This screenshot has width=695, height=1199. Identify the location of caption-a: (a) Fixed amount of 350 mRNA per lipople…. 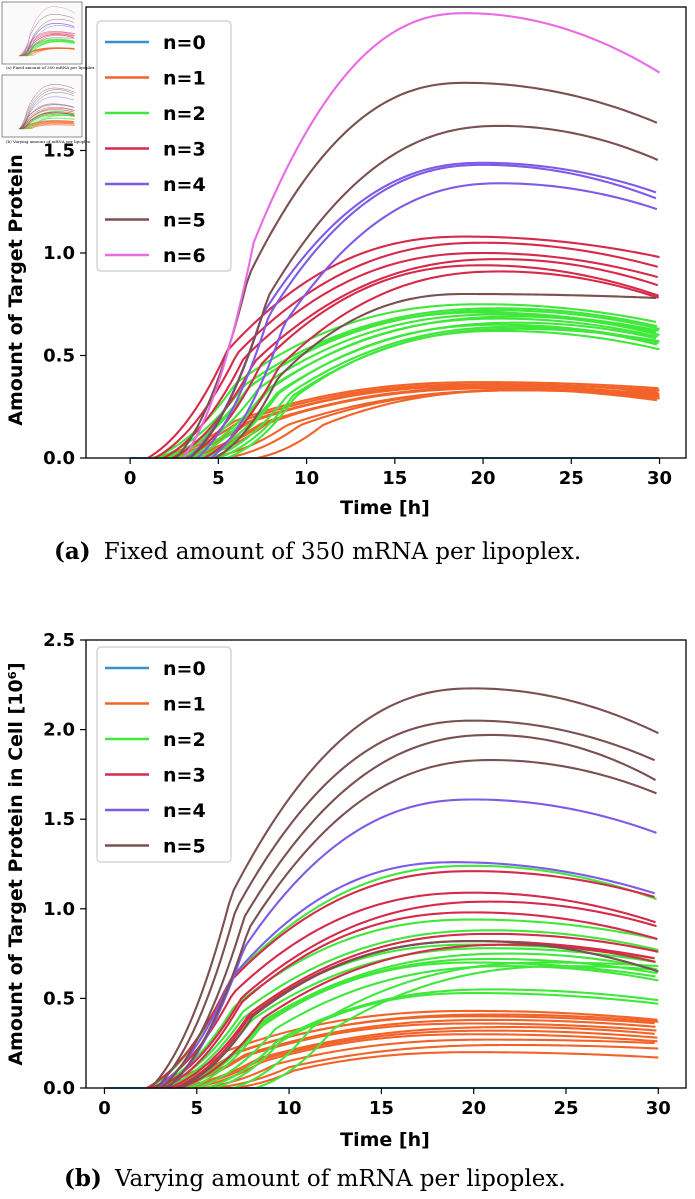
(317, 551).